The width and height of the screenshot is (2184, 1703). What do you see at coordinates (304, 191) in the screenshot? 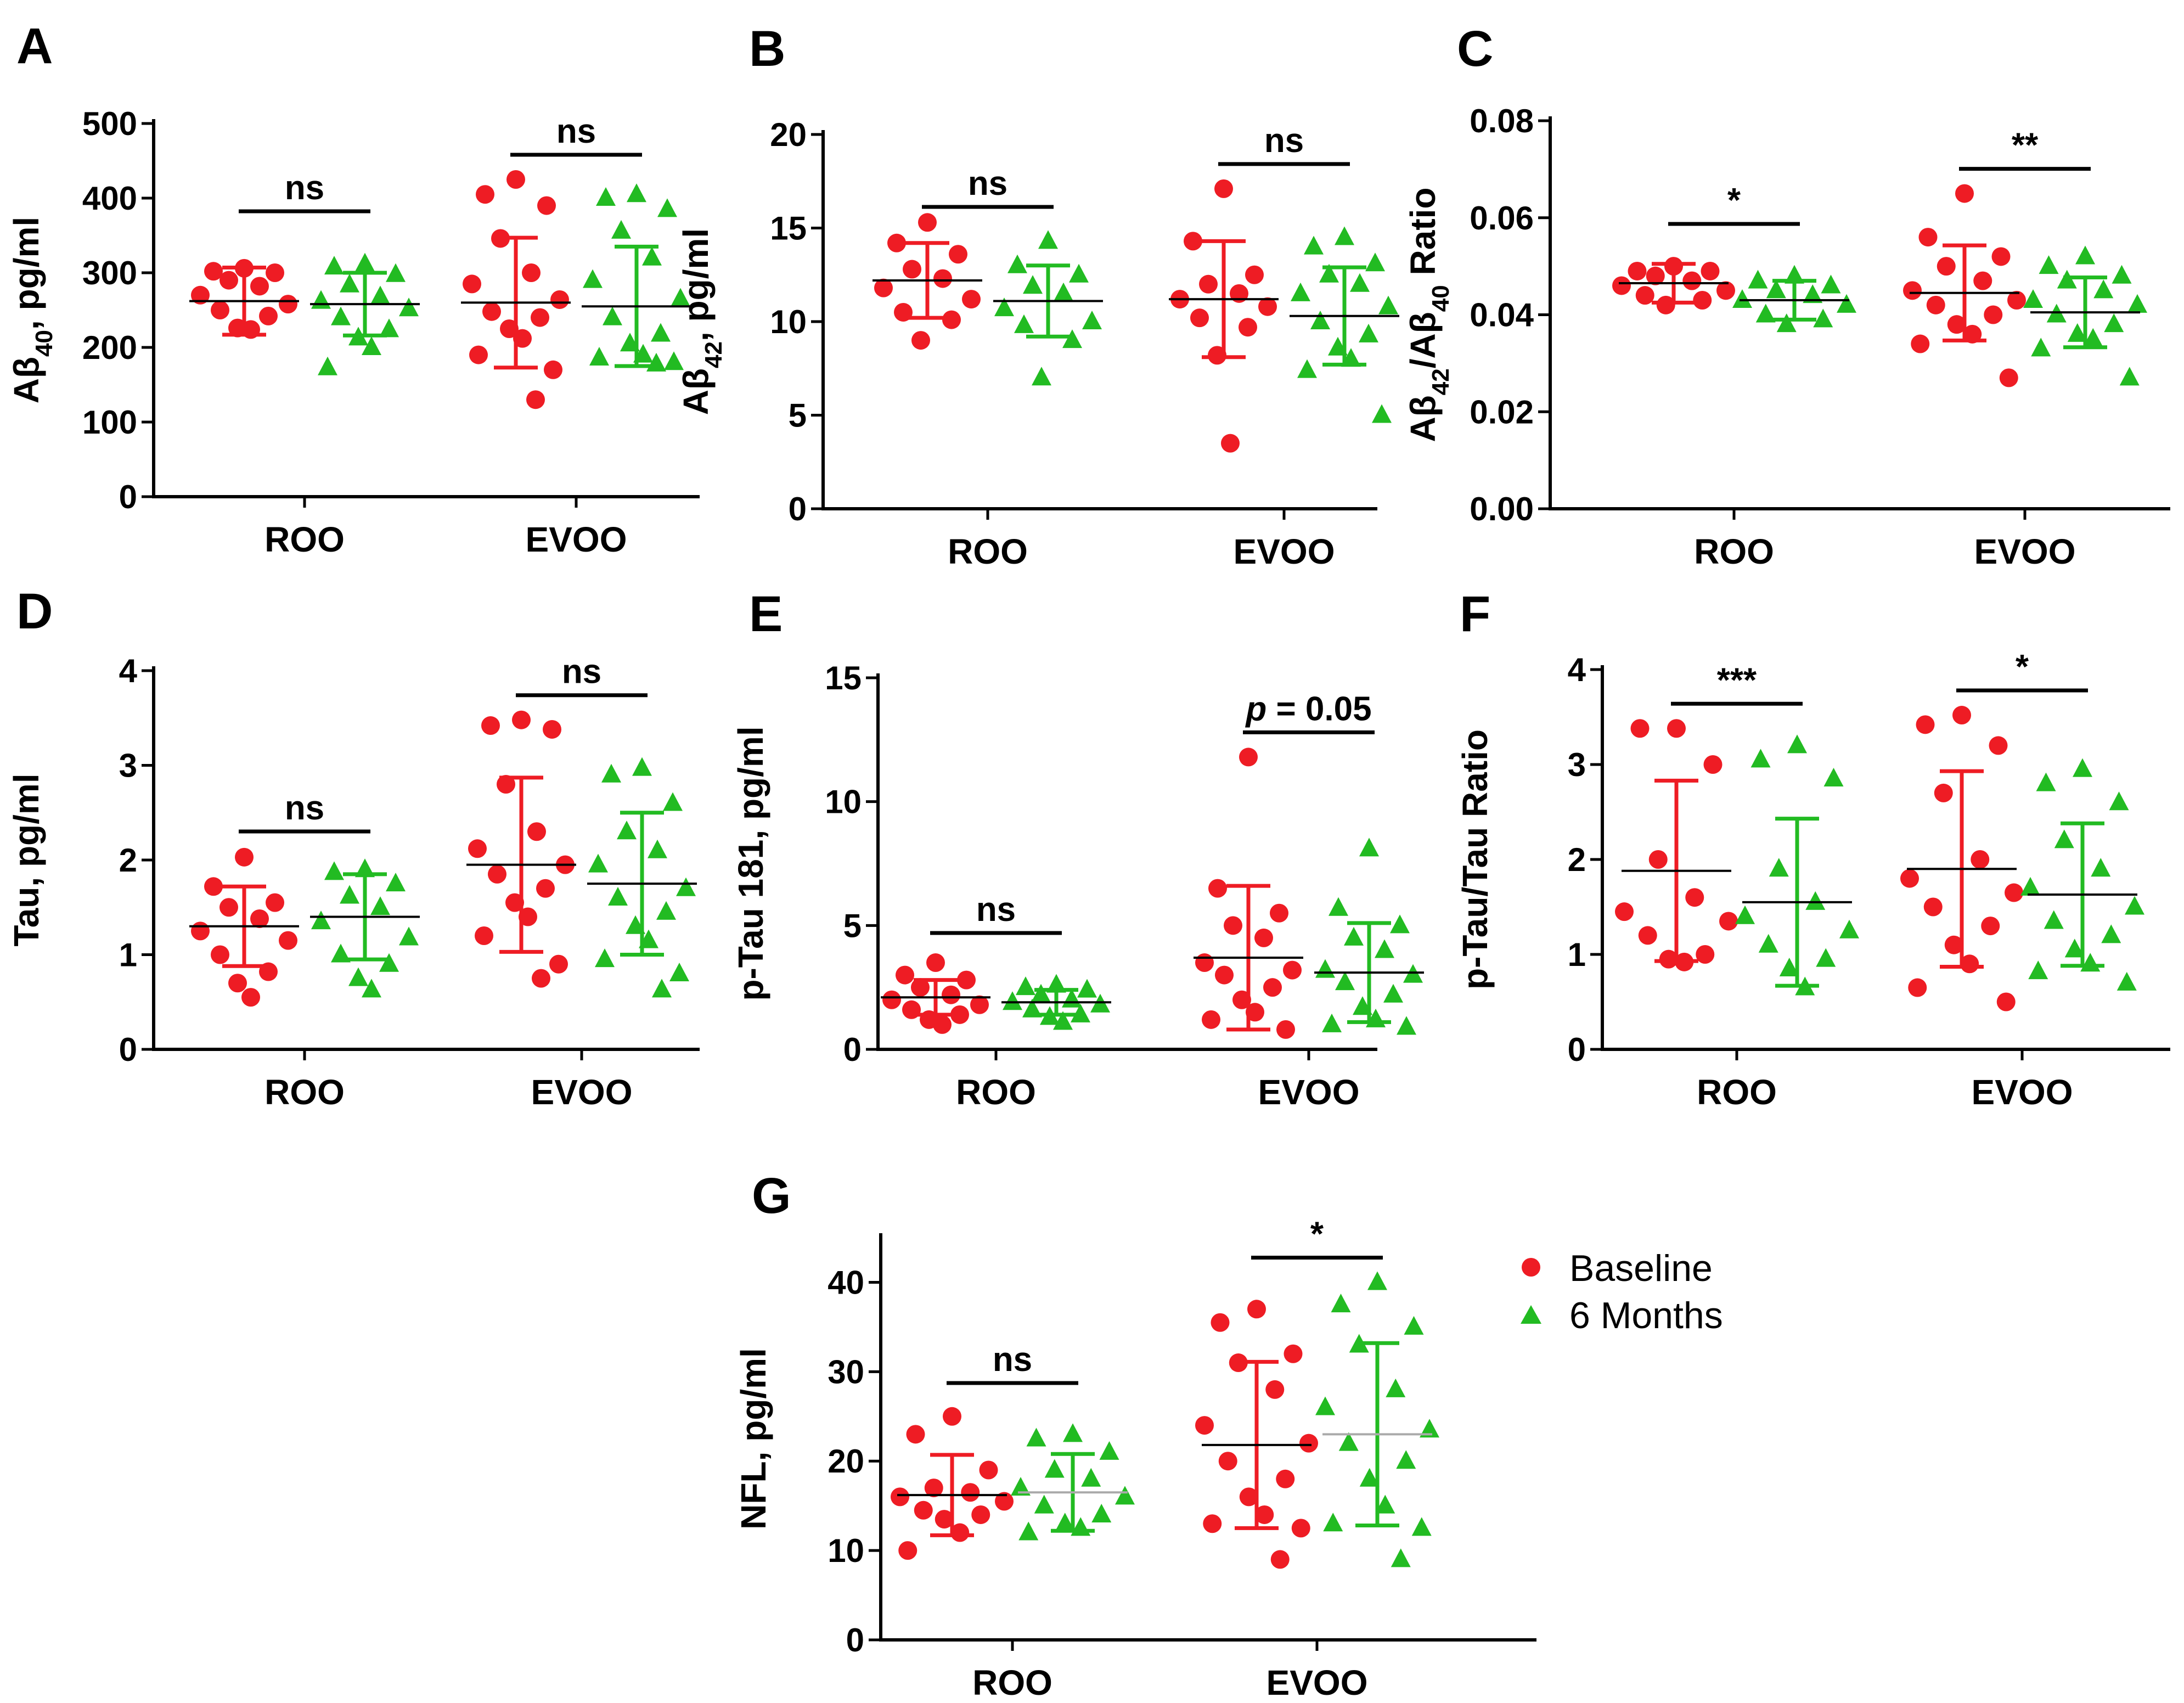
I see `significance-roo: ns` at bounding box center [304, 191].